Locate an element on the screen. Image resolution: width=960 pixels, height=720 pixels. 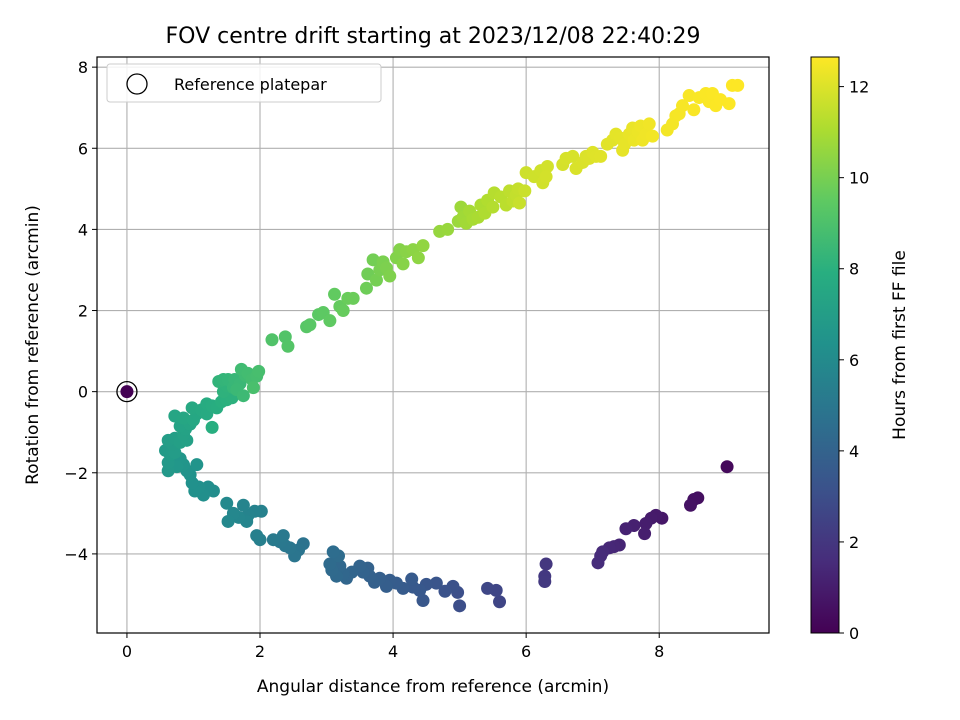
reference-point is located at coordinates (127, 391).